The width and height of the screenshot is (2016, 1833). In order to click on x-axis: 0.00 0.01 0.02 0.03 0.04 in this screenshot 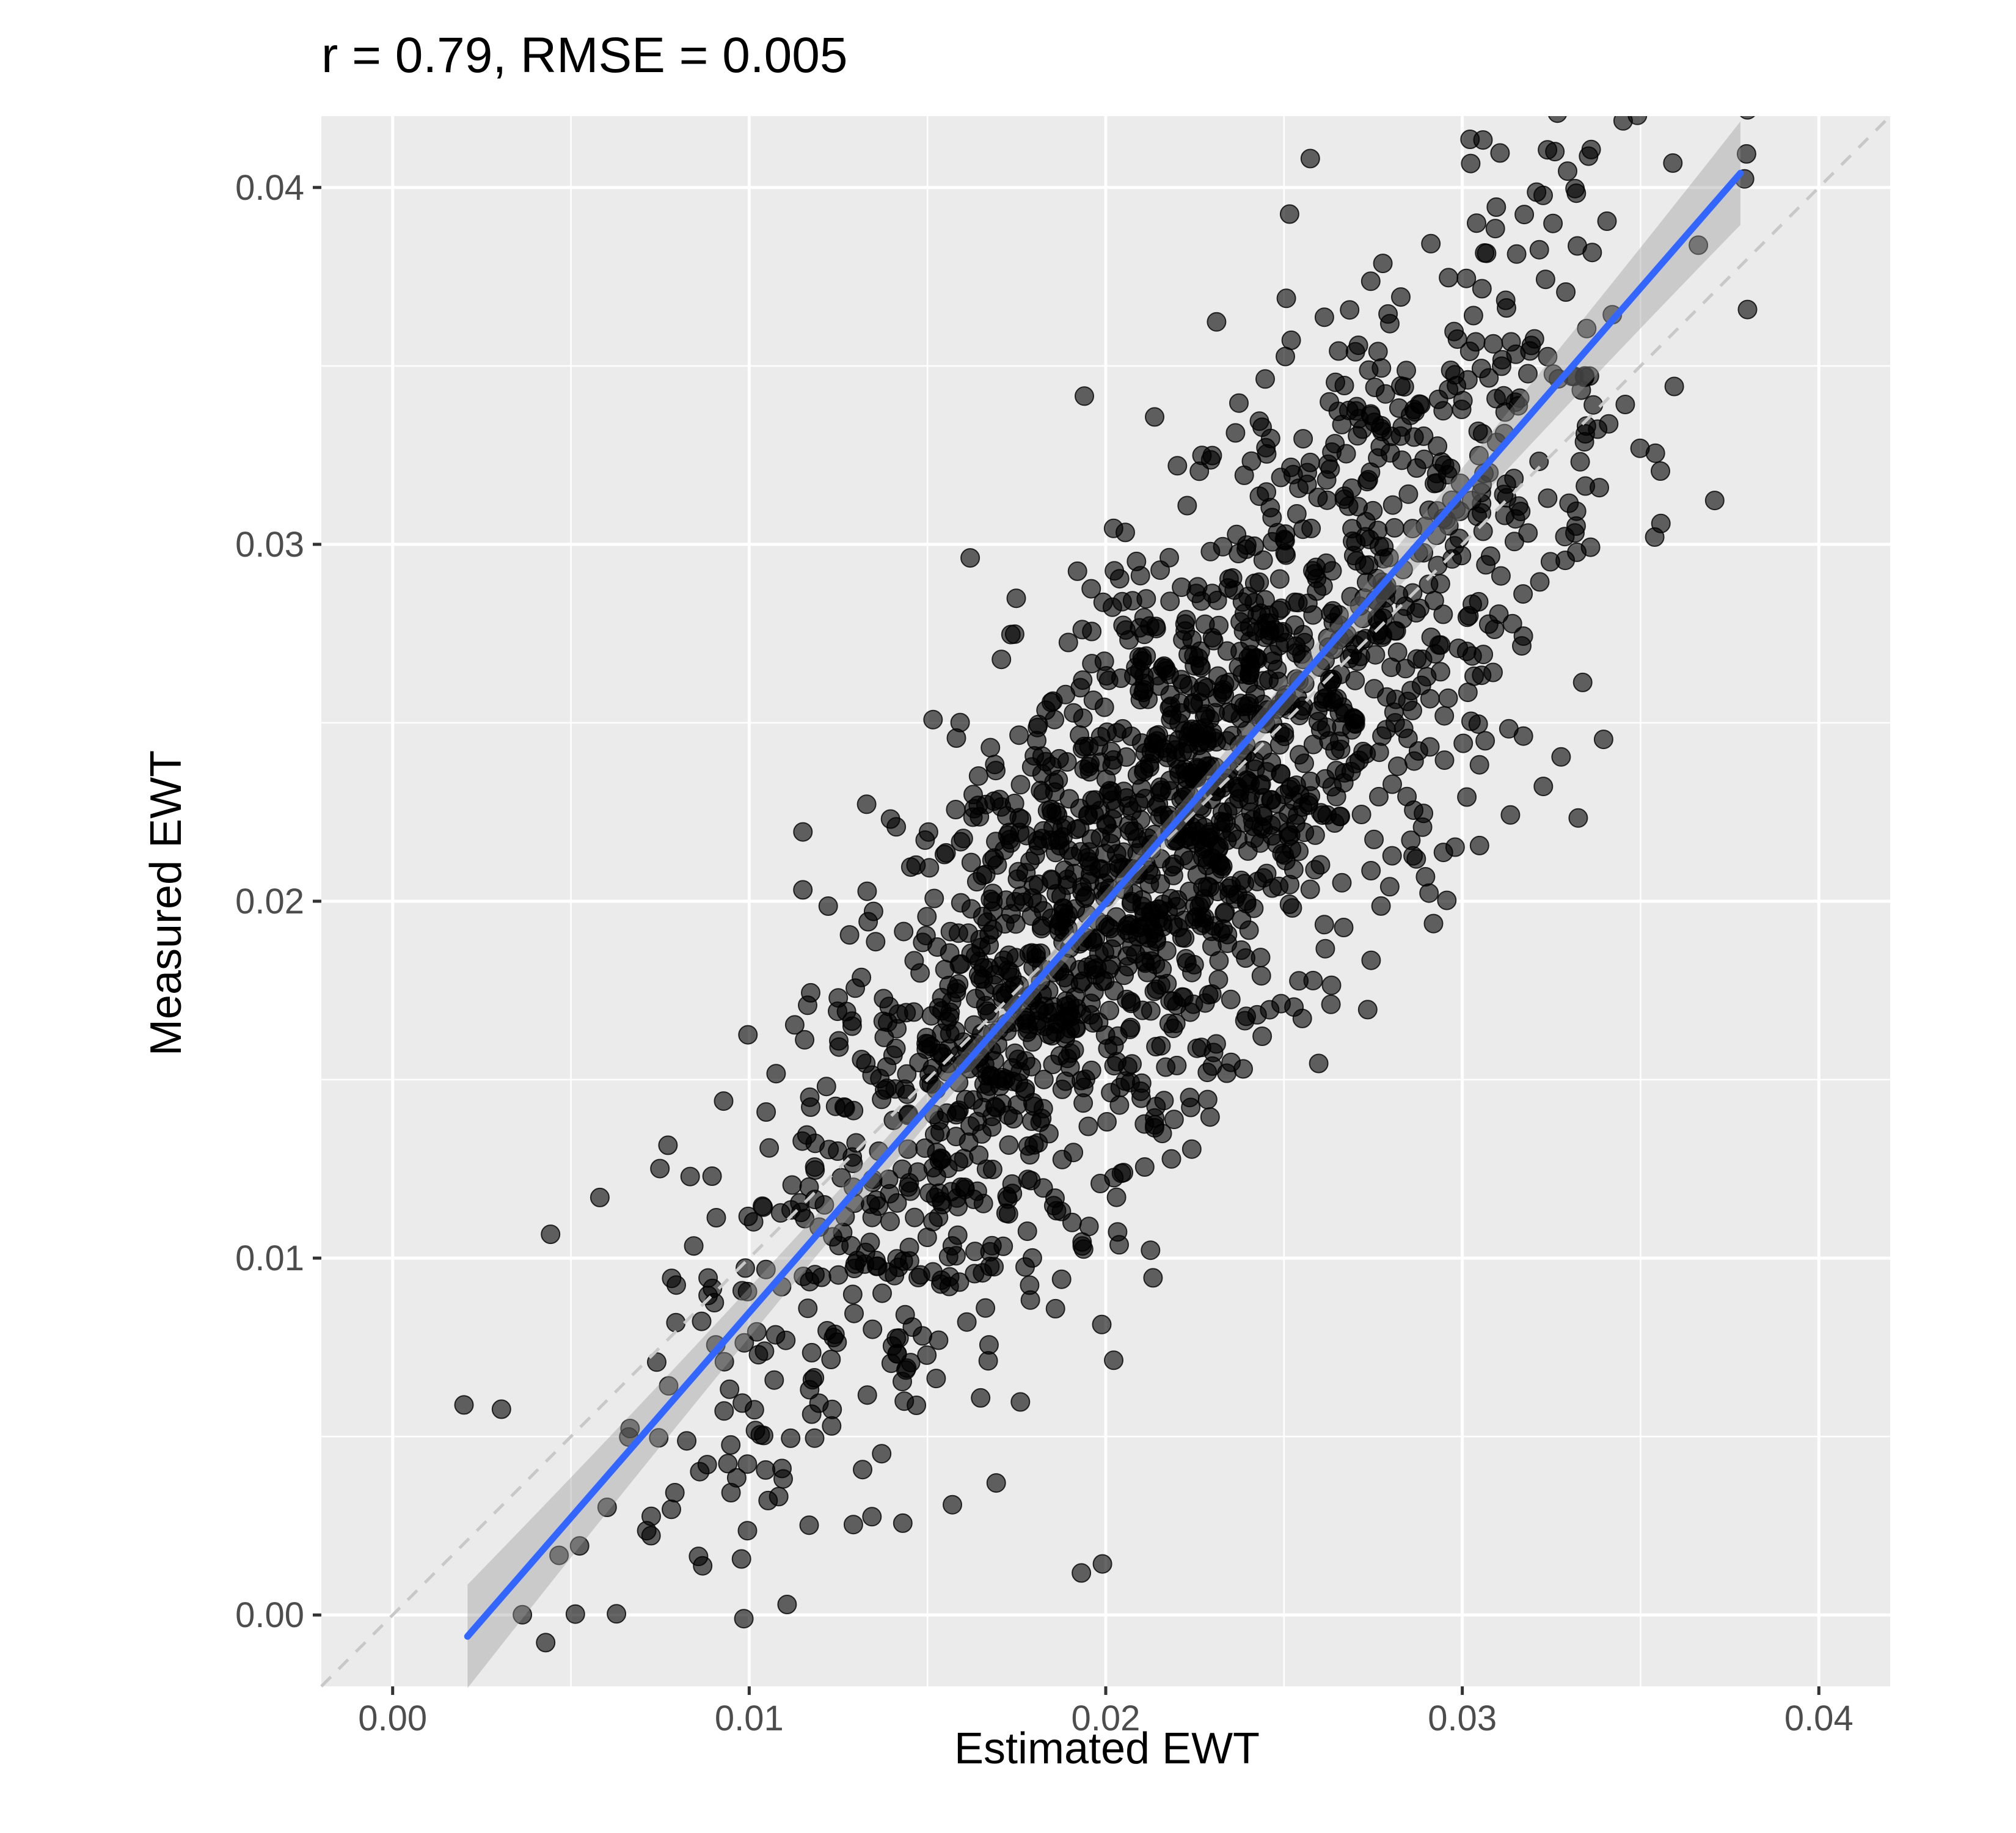, I will do `click(1105, 1712)`.